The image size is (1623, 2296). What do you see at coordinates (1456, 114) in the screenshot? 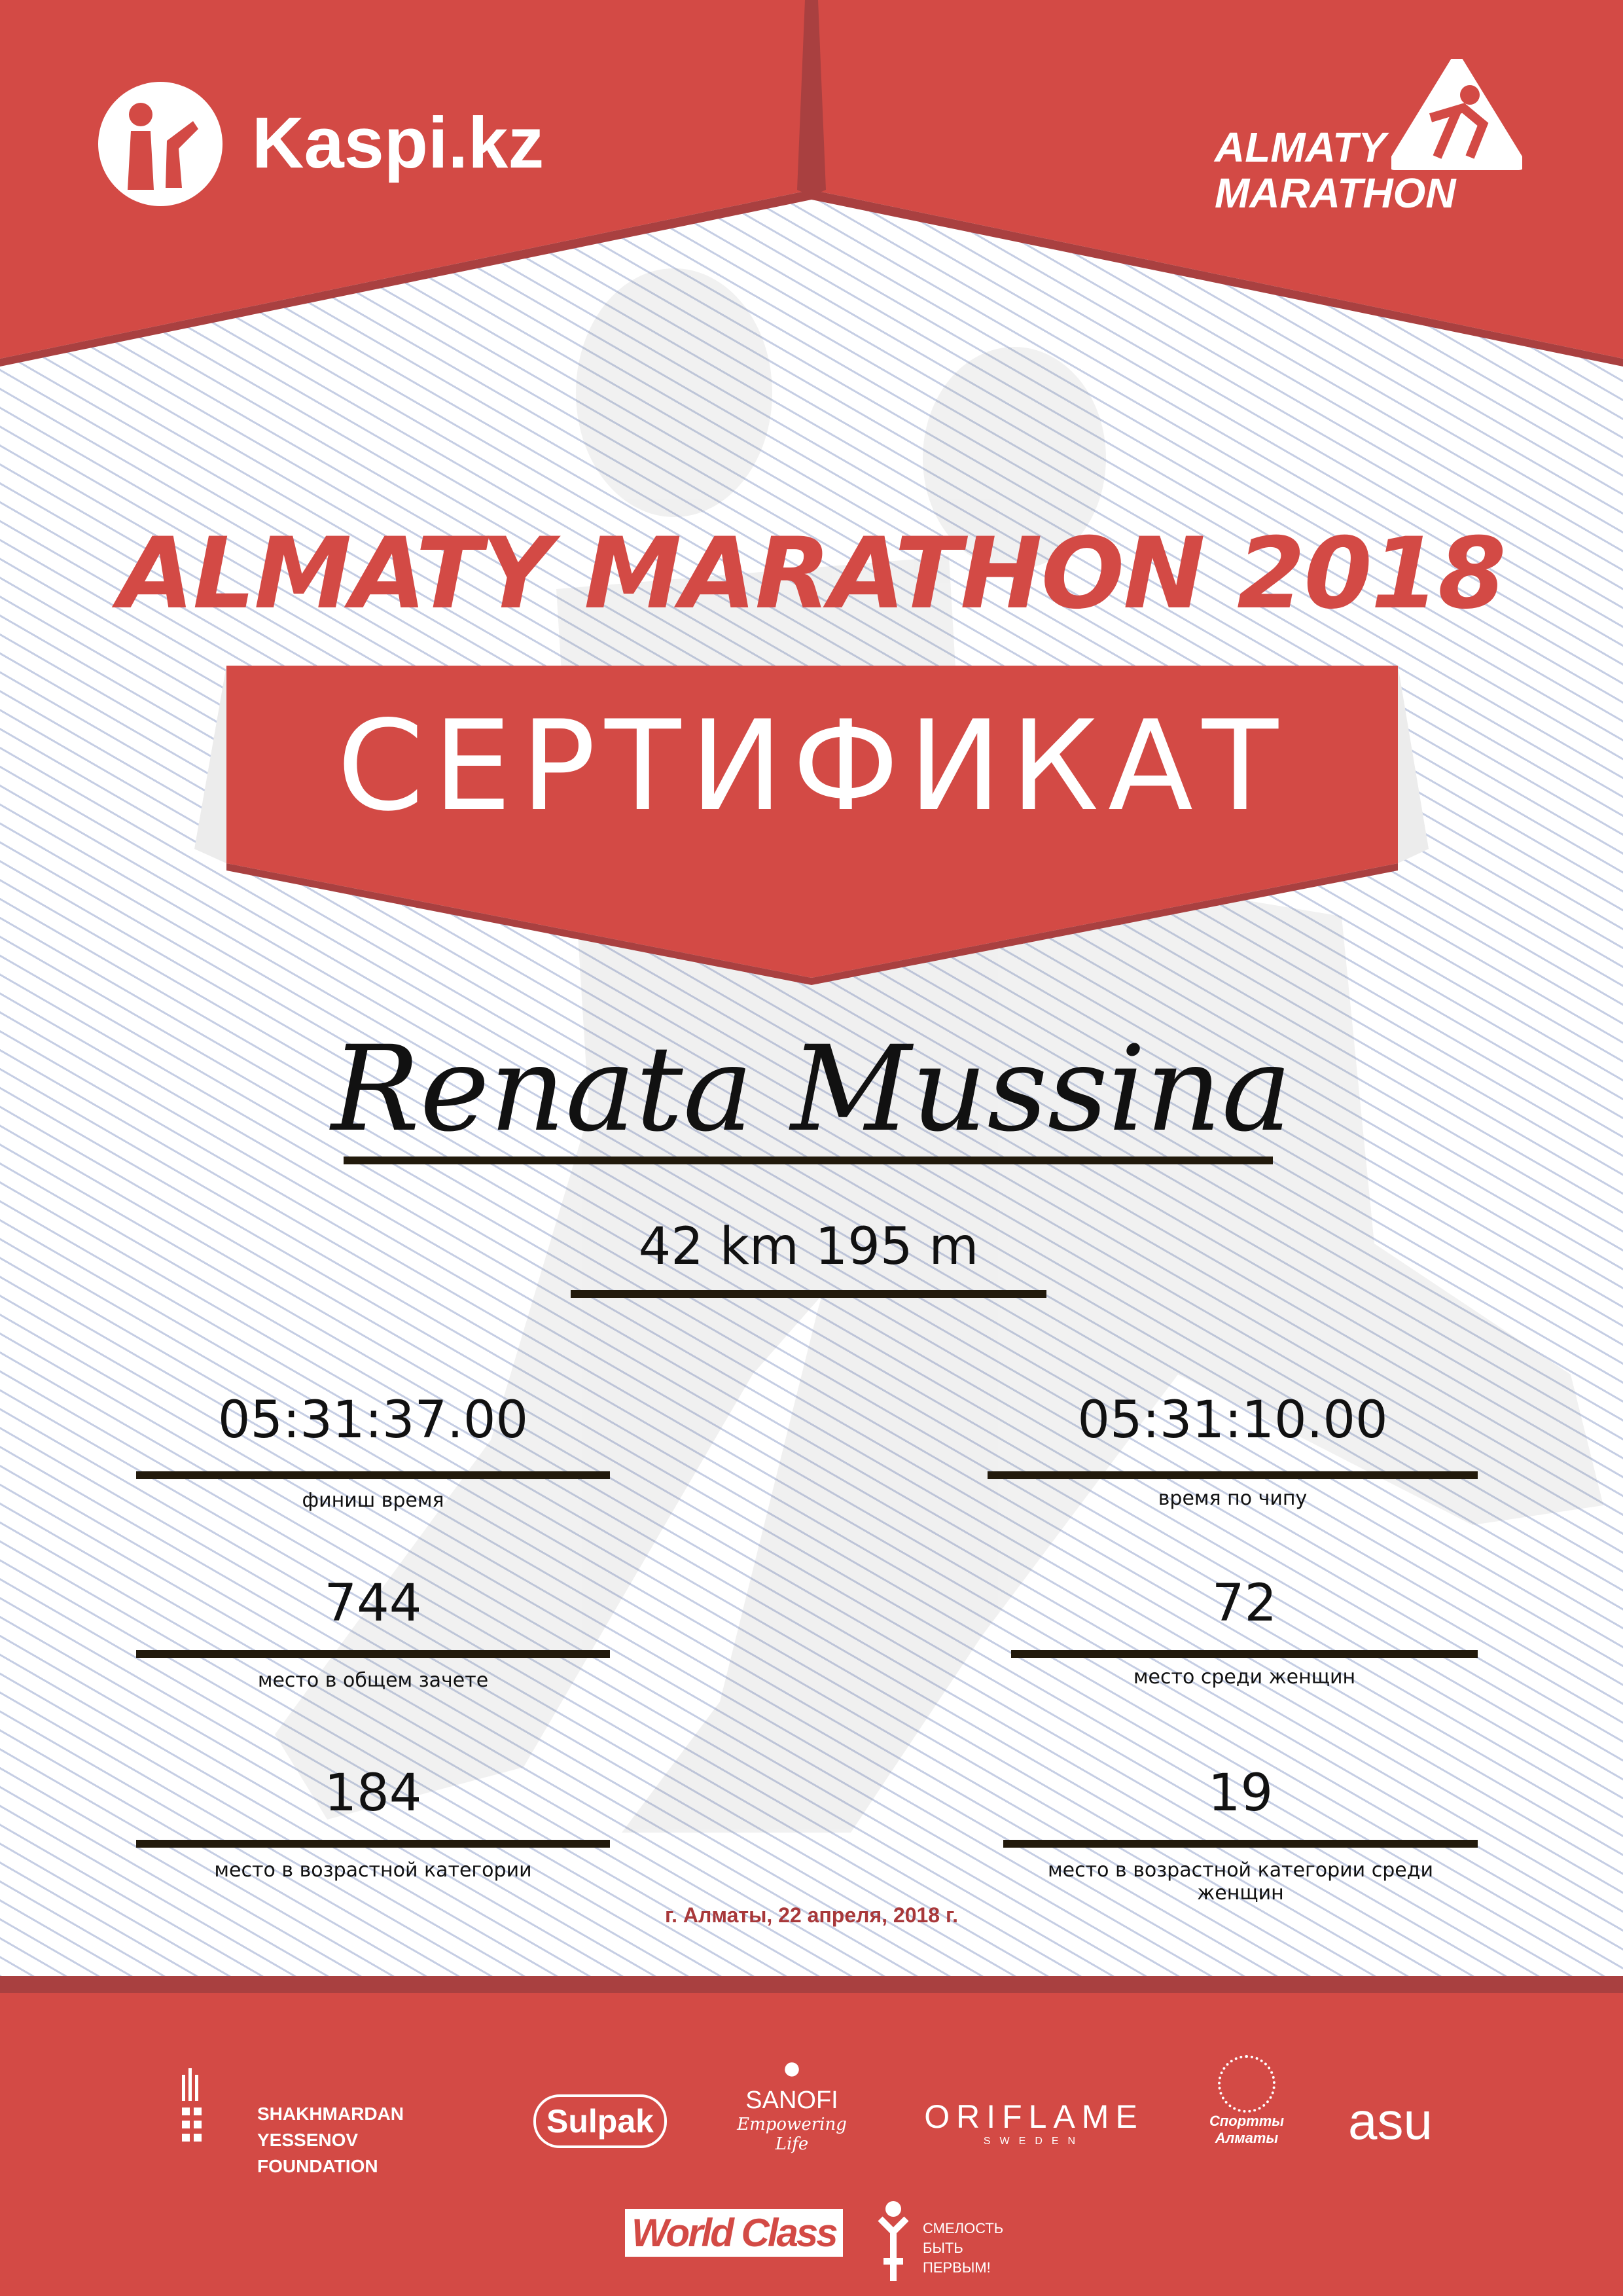
I see `runner-icon` at bounding box center [1456, 114].